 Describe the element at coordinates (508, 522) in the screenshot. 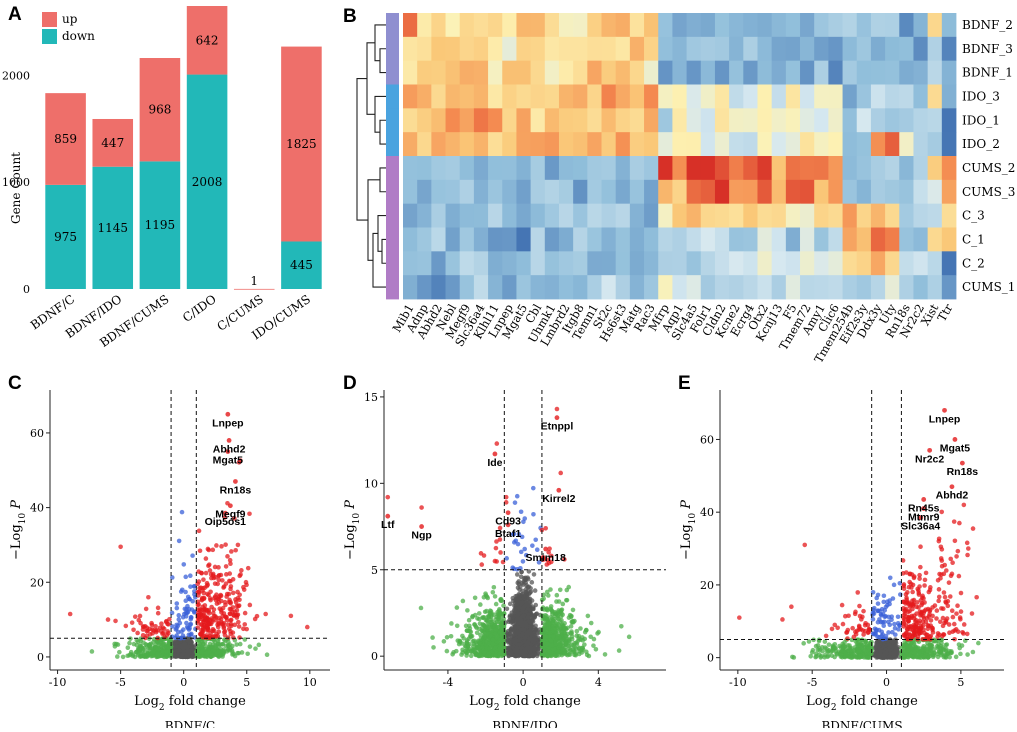

I see `gene-label-Cd93: Cd93` at that location.